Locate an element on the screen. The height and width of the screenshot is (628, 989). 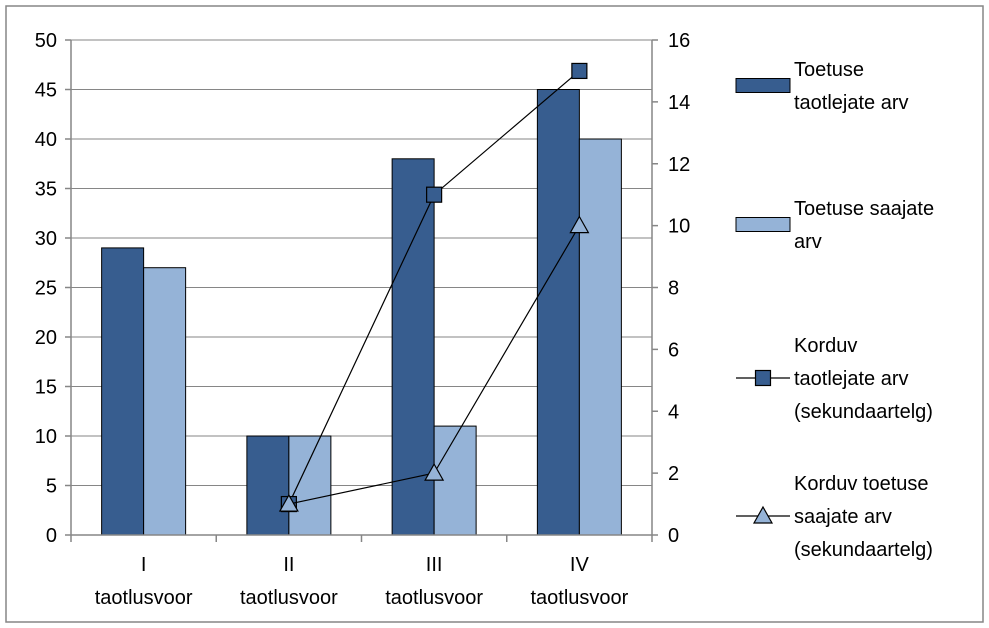
y-tick-label-6: 30 is located at coordinates (46, 239).